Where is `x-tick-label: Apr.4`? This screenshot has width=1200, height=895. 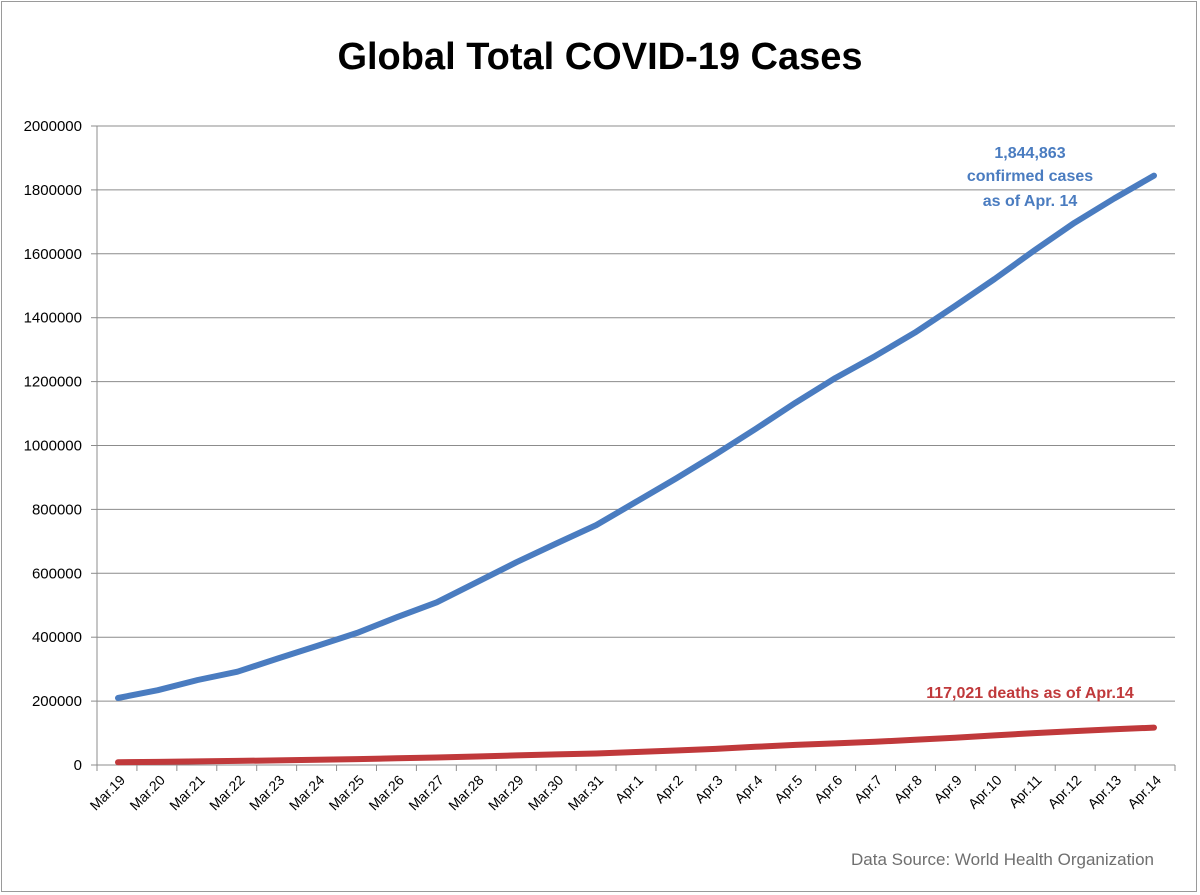
x-tick-label: Apr.4 is located at coordinates (748, 789).